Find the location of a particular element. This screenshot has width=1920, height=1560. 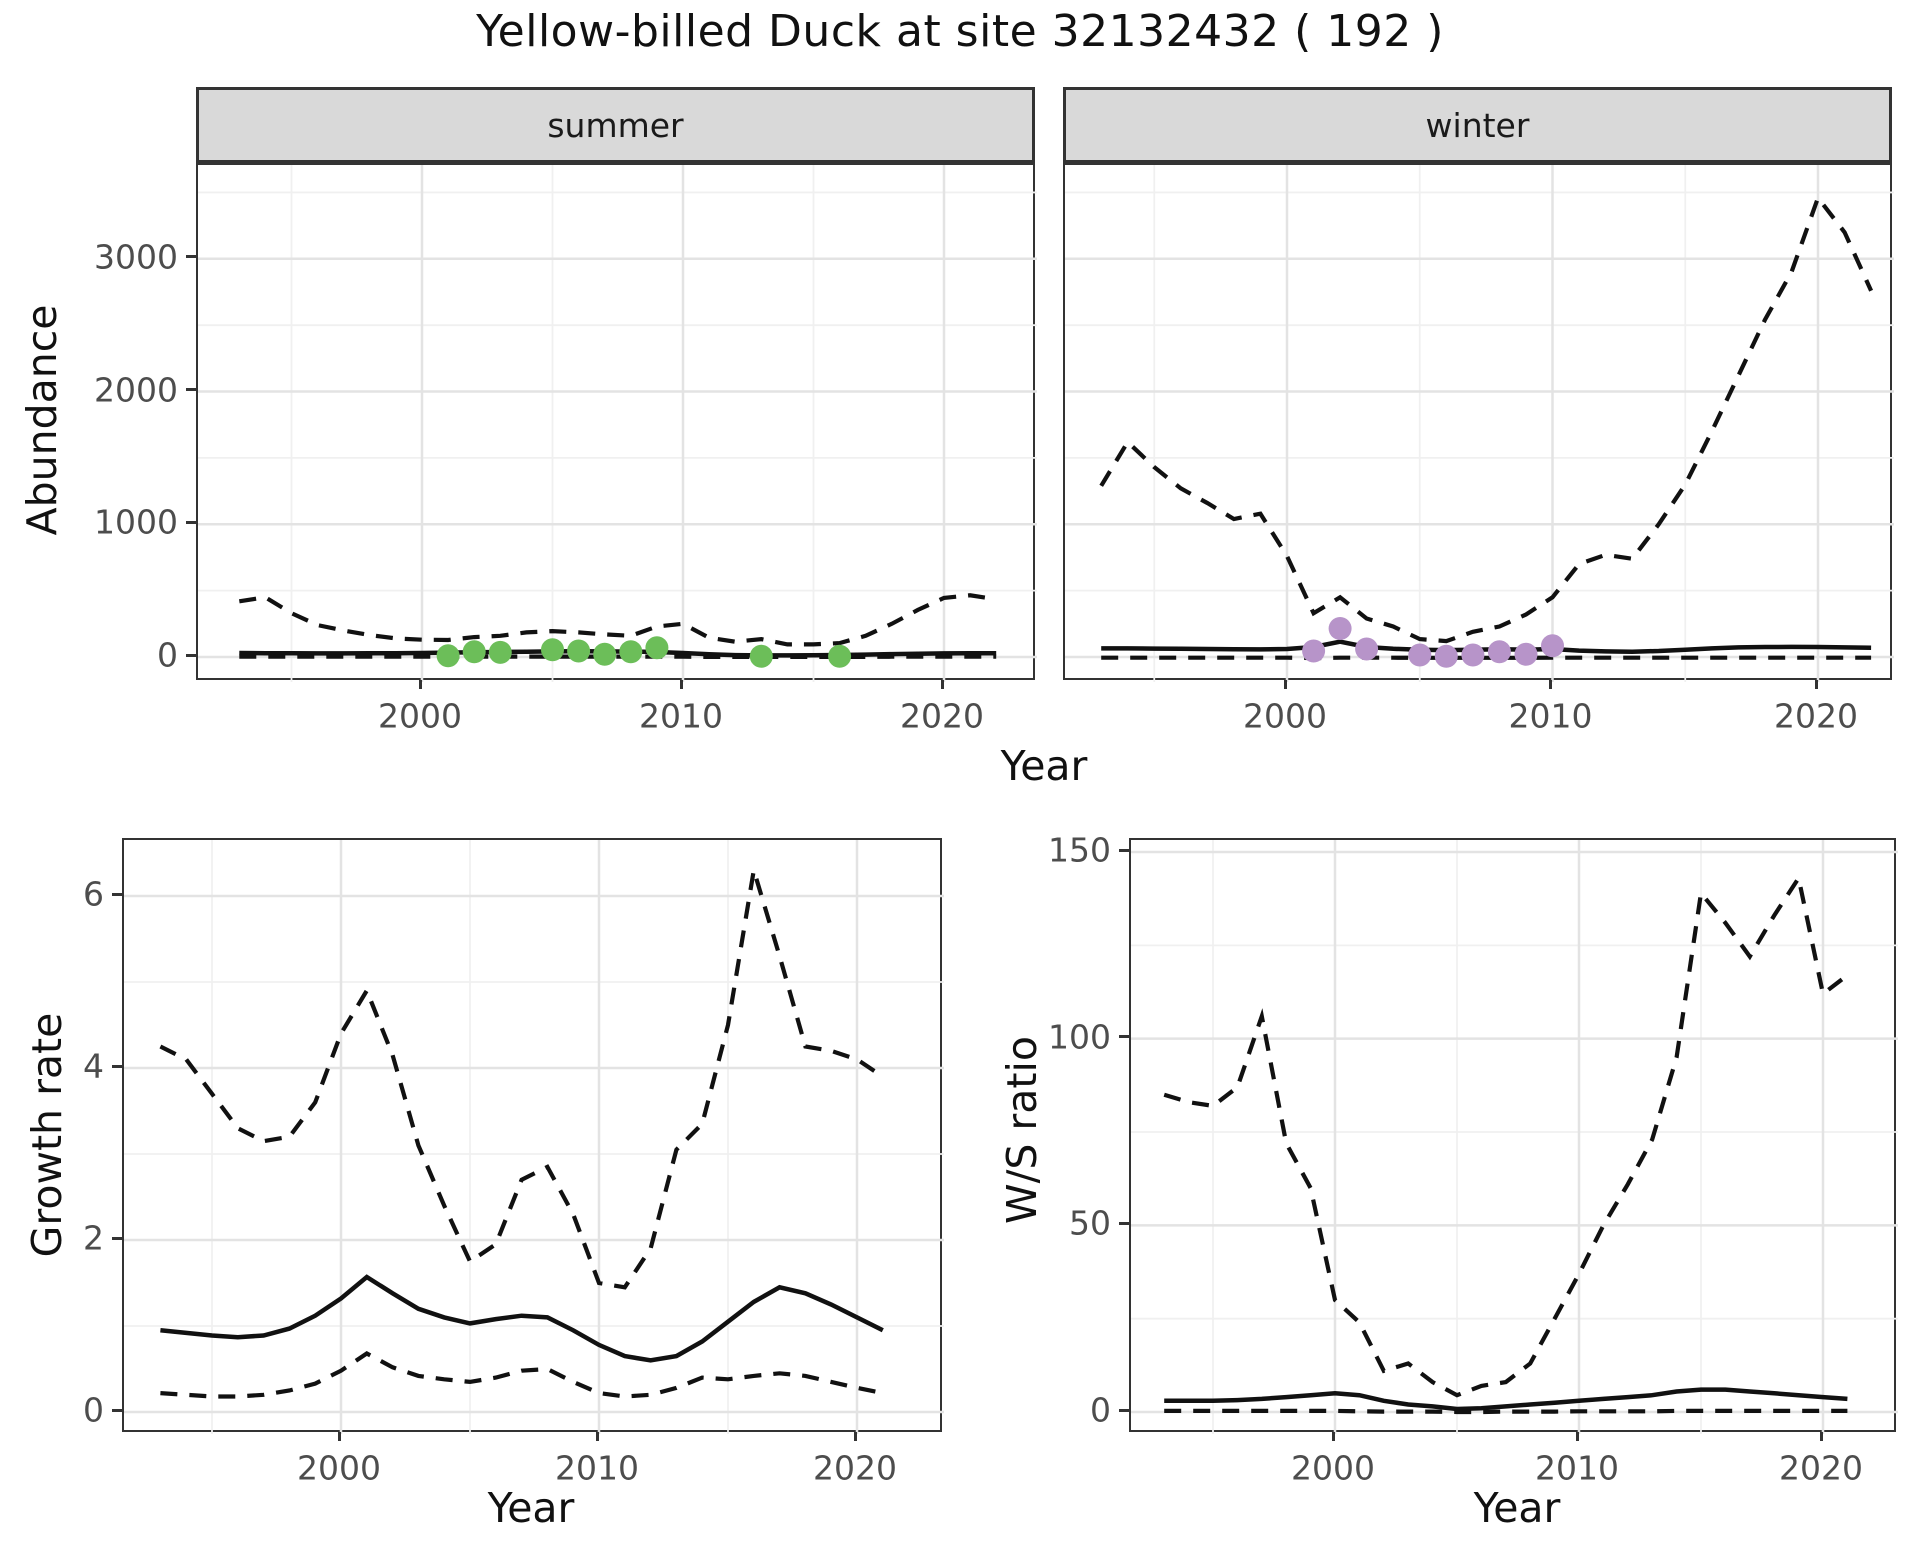

x-axis-title-year-ws: Year is located at coordinates (1517, 1508).